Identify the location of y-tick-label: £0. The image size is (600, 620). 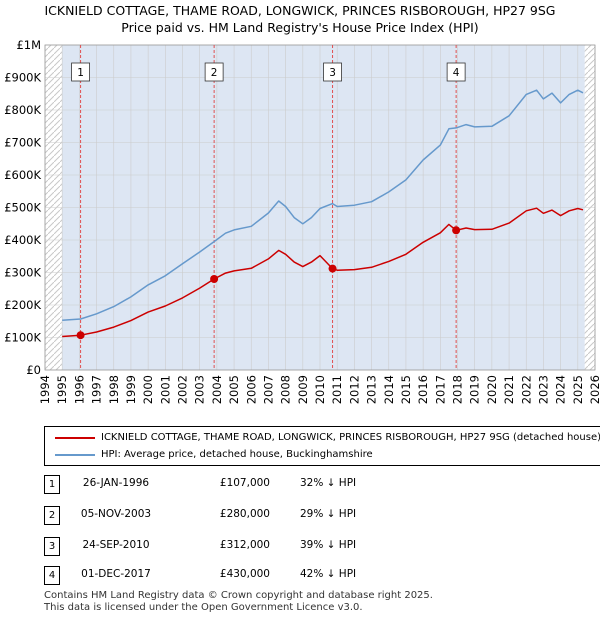
(33, 370).